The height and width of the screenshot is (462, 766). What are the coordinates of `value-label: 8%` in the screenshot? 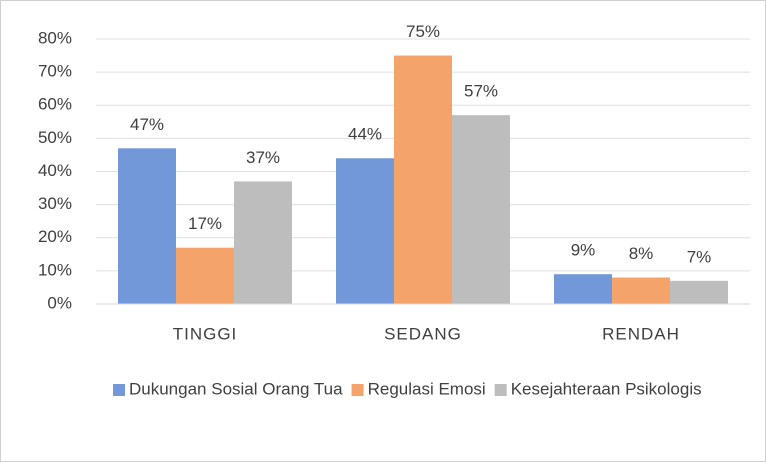 It's located at (641, 253).